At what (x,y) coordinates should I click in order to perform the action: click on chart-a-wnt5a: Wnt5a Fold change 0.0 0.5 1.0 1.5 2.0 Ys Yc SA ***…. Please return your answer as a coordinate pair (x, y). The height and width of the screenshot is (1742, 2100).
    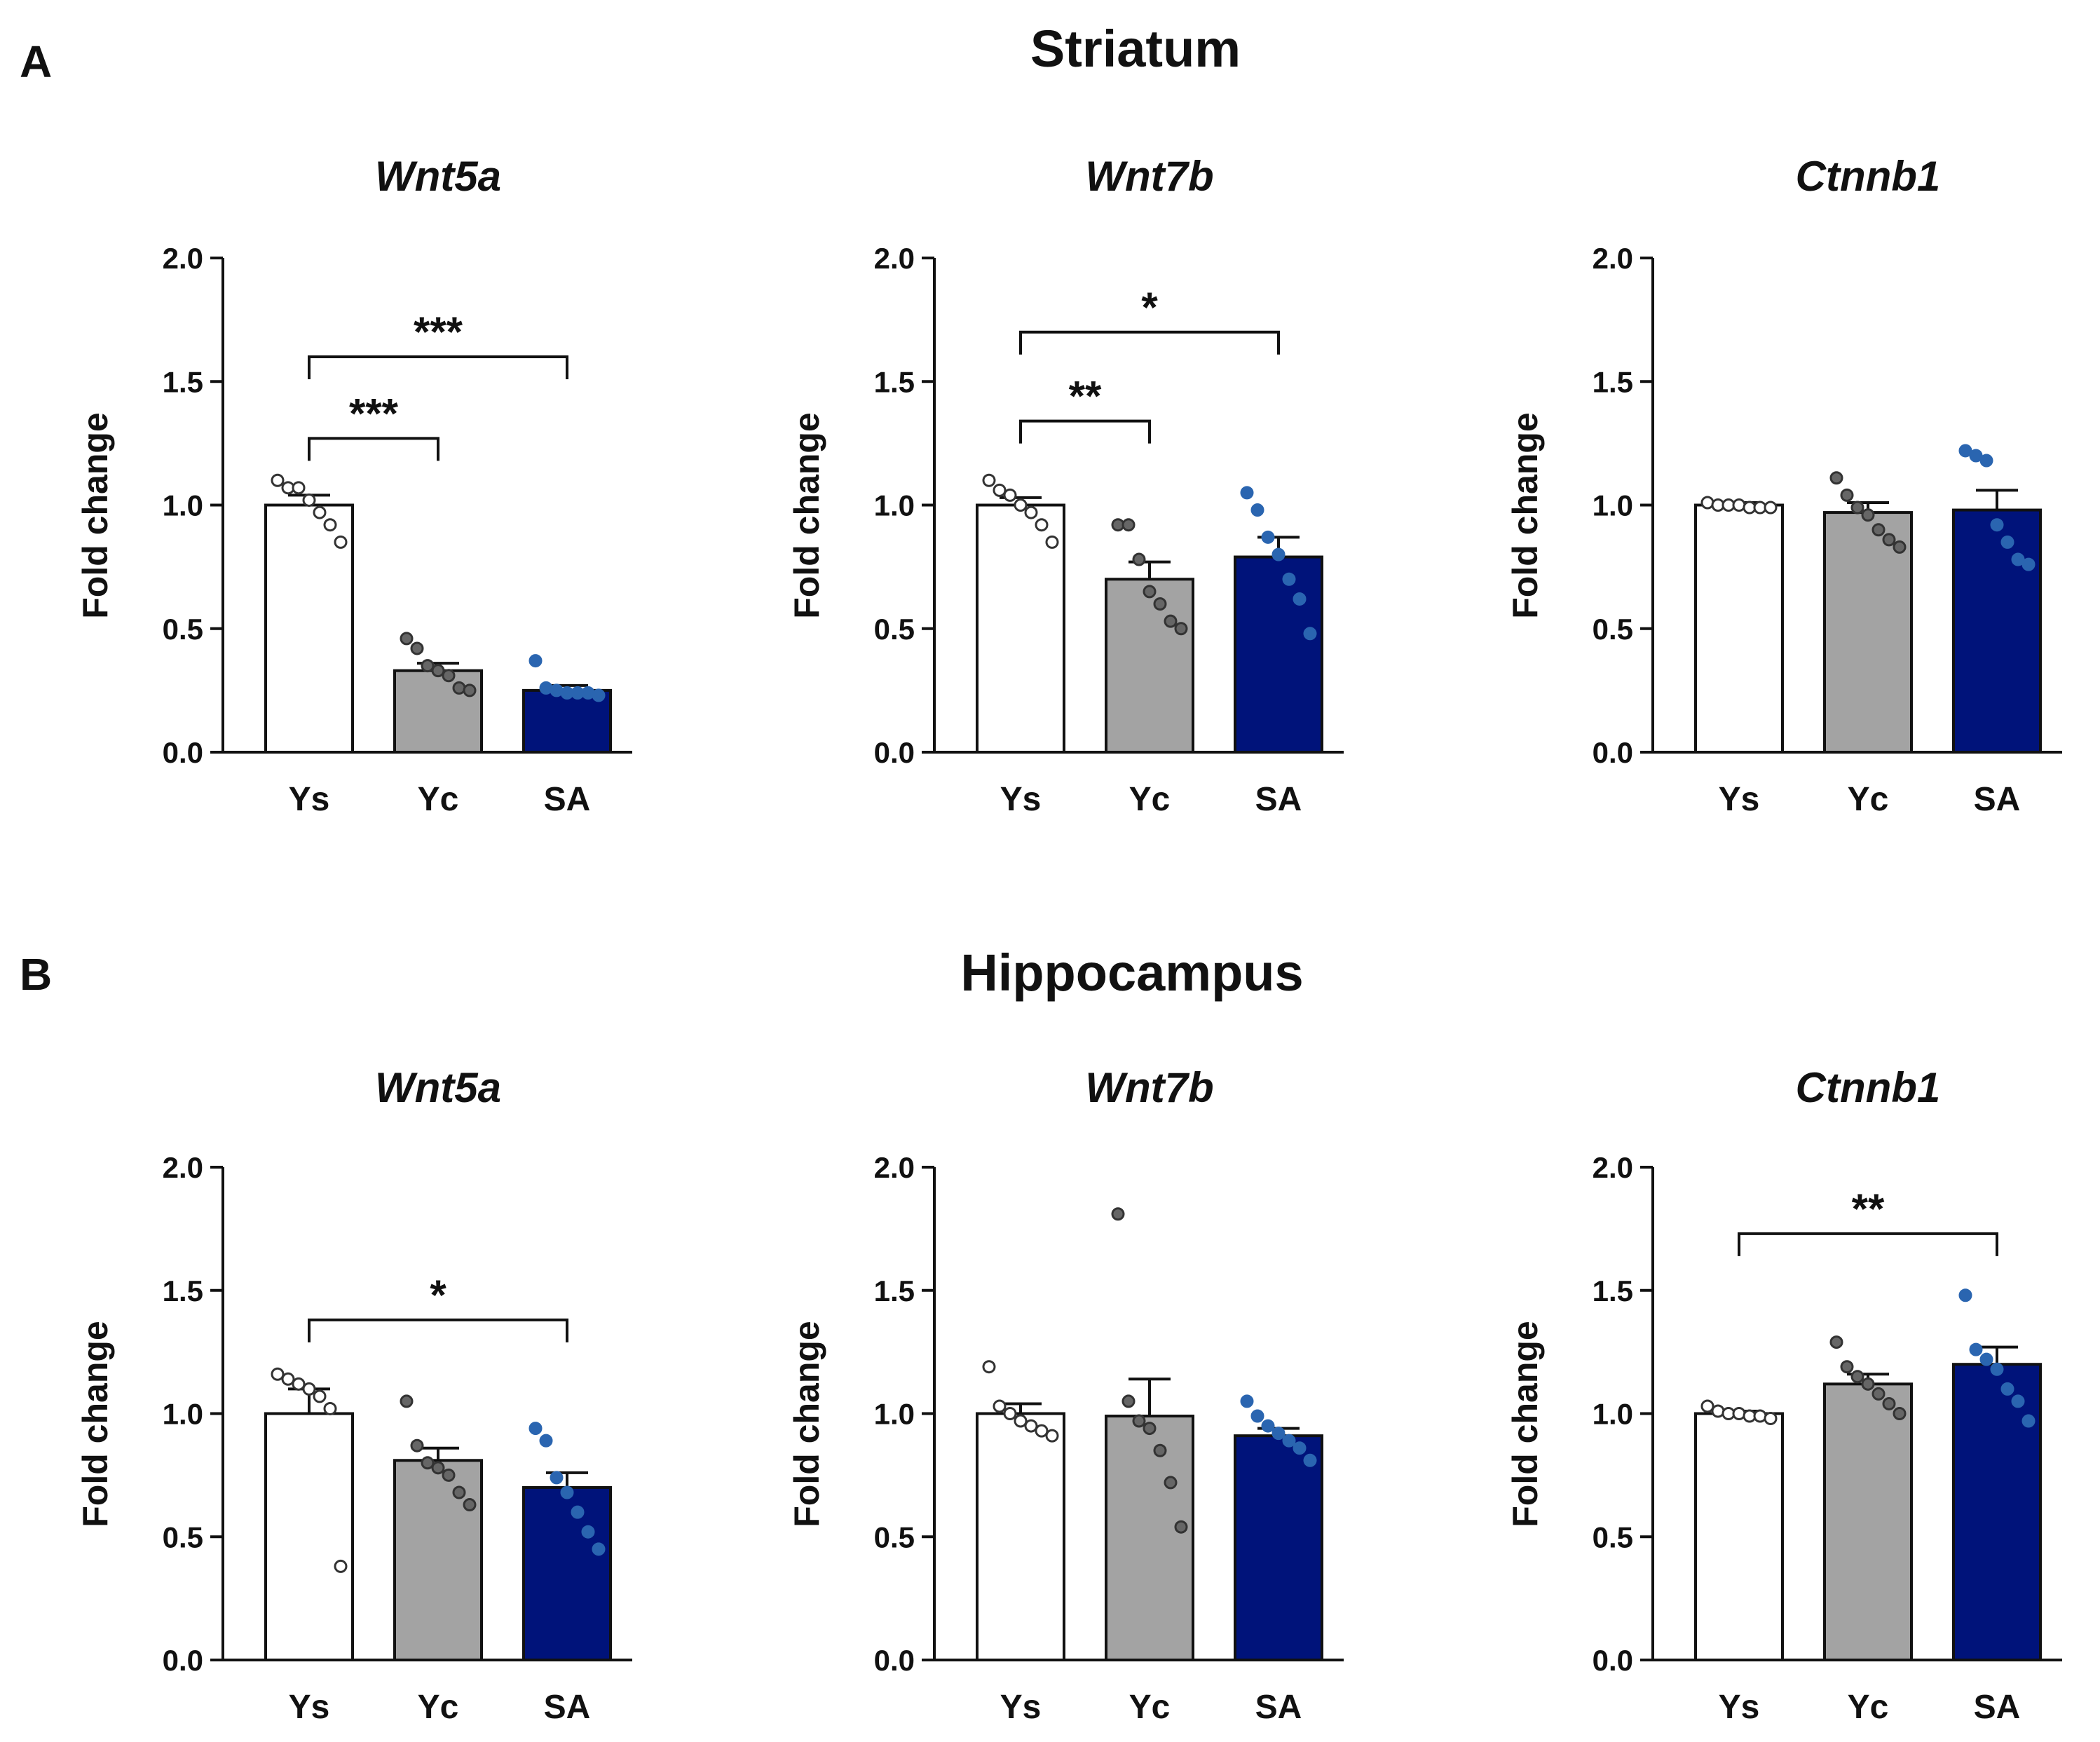
    Looking at the image, I should click on (354, 486).